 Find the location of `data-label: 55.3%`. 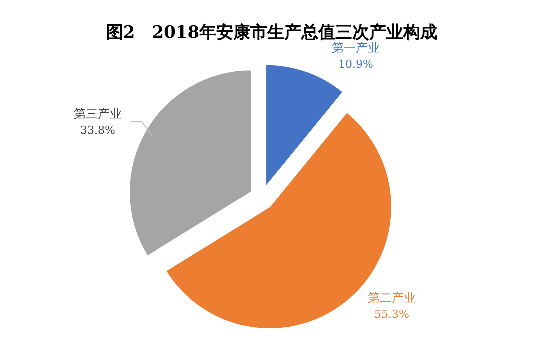

data-label: 55.3% is located at coordinates (392, 314).